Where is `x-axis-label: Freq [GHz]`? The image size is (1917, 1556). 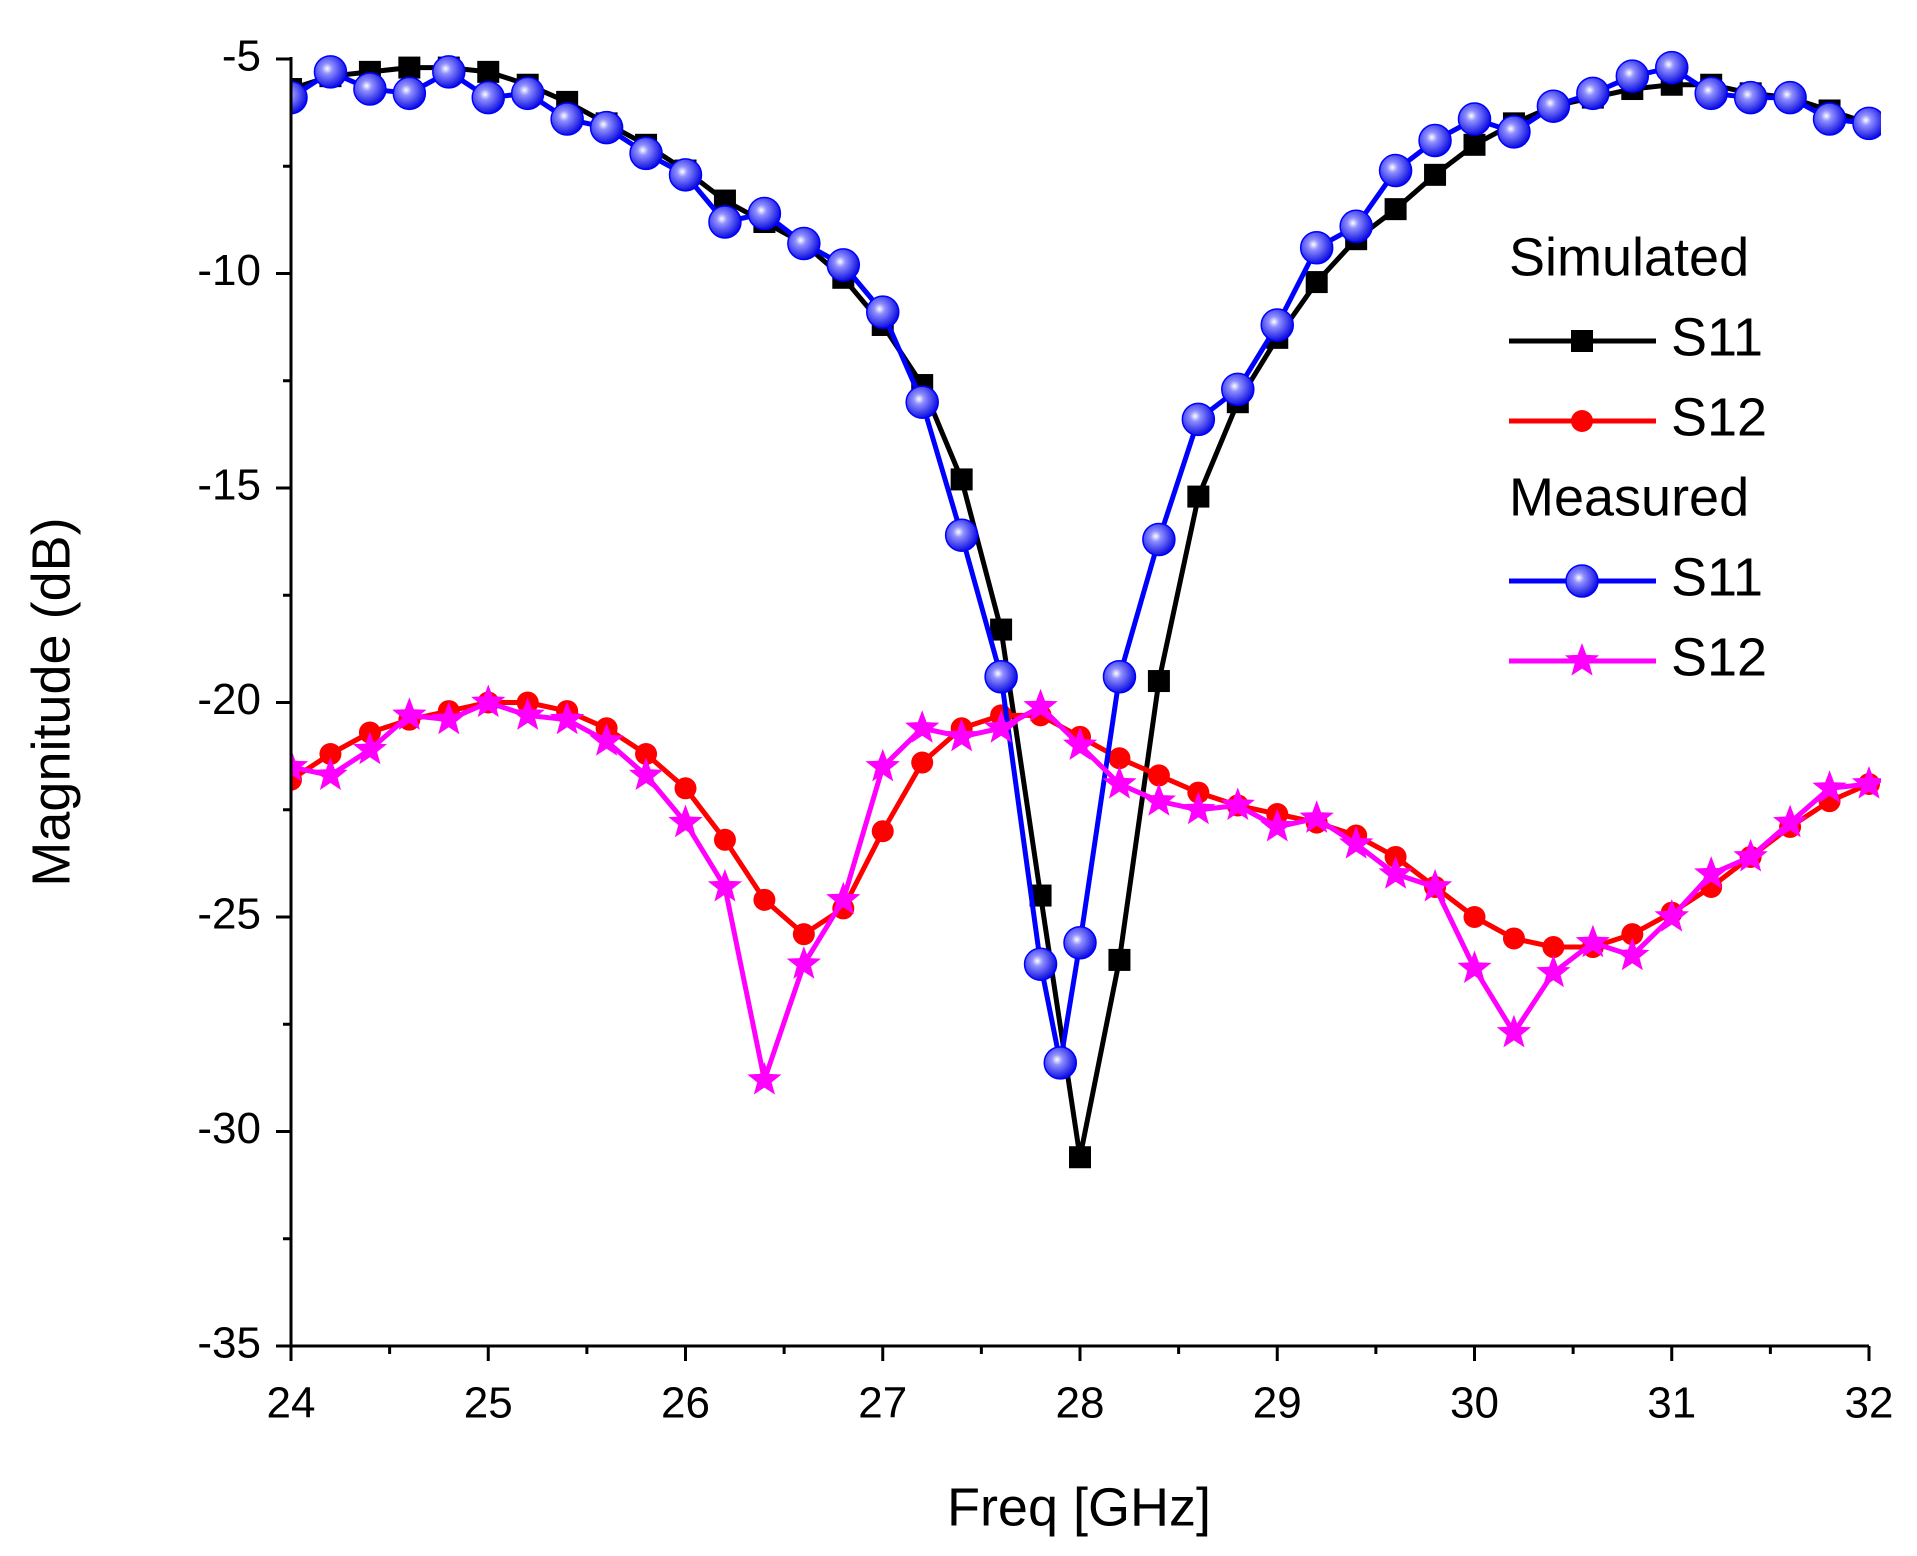 x-axis-label: Freq [GHz] is located at coordinates (1079, 1507).